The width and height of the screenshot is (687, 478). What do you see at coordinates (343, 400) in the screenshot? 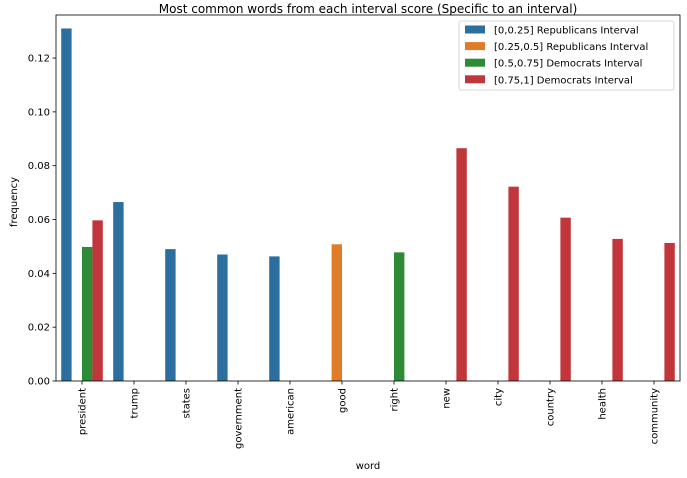
I see `x-tick-label-good: good` at bounding box center [343, 400].